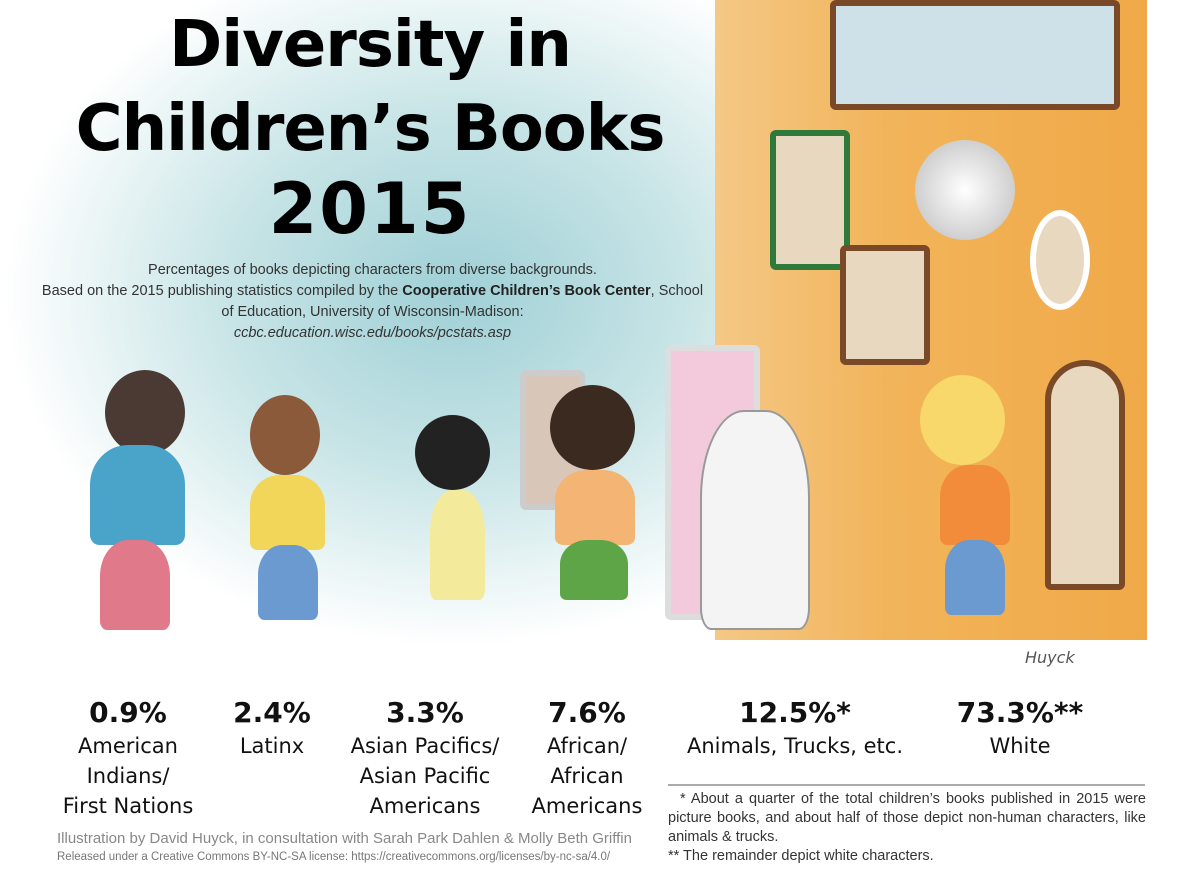 Image resolution: width=1200 pixels, height=878 pixels. I want to click on stat-label: American, so click(128, 746).